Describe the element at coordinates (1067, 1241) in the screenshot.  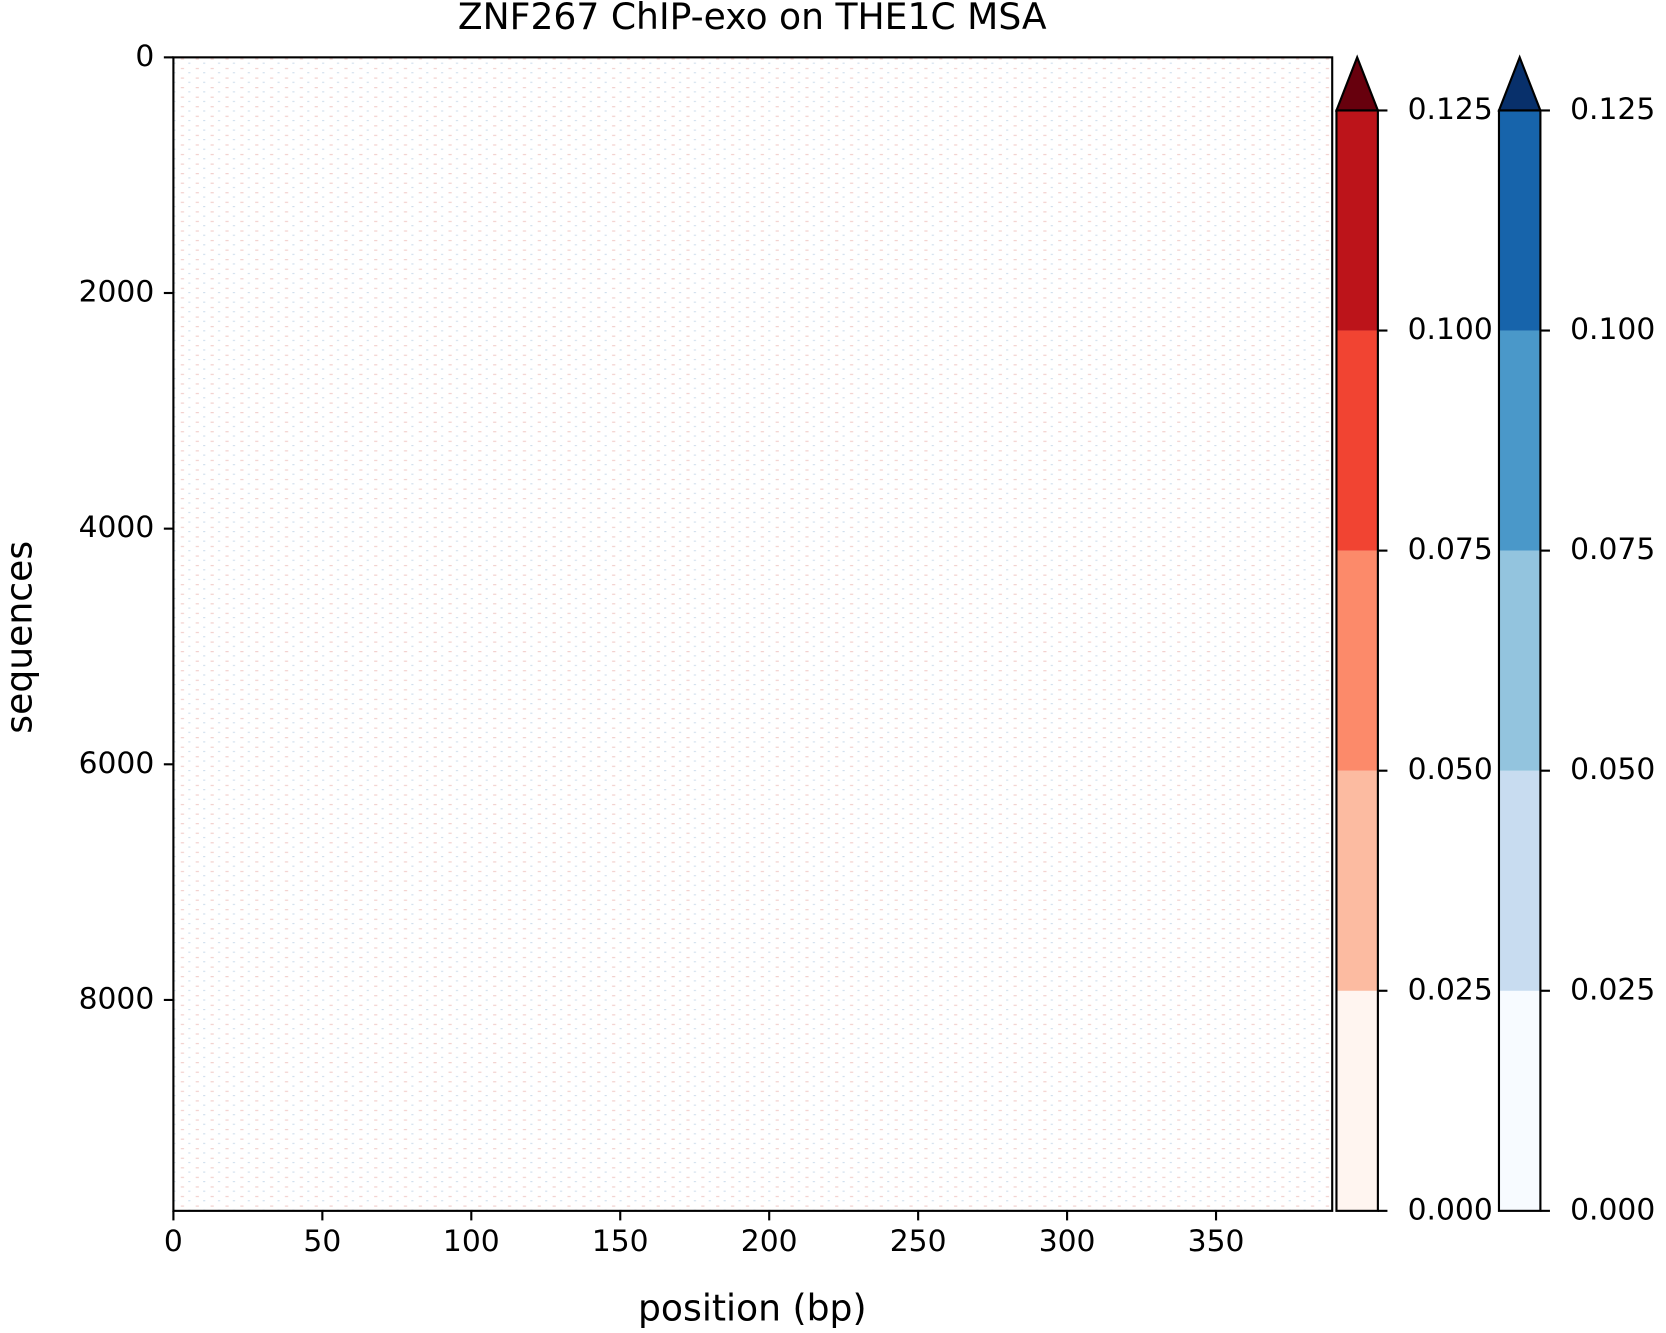
I see `x-tick-label: 300` at that location.